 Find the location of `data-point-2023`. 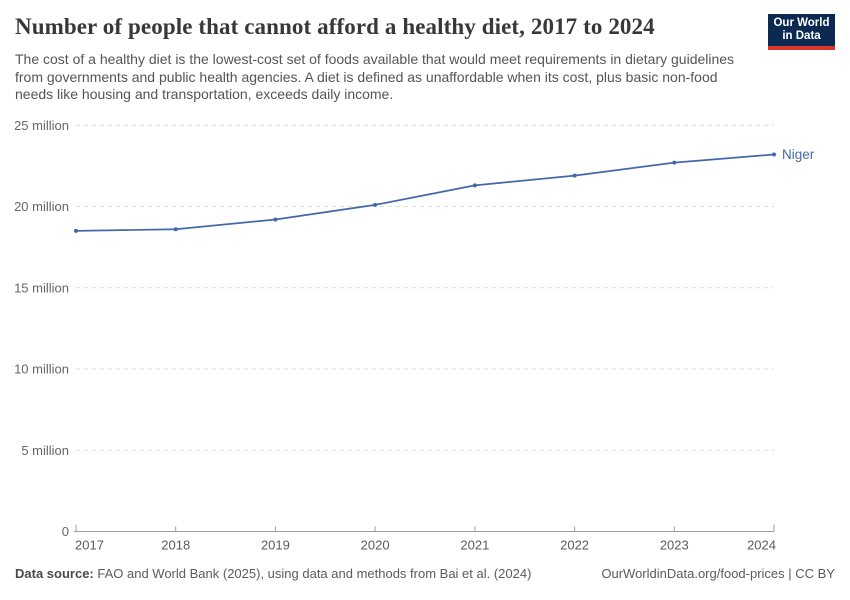

data-point-2023 is located at coordinates (674, 162).